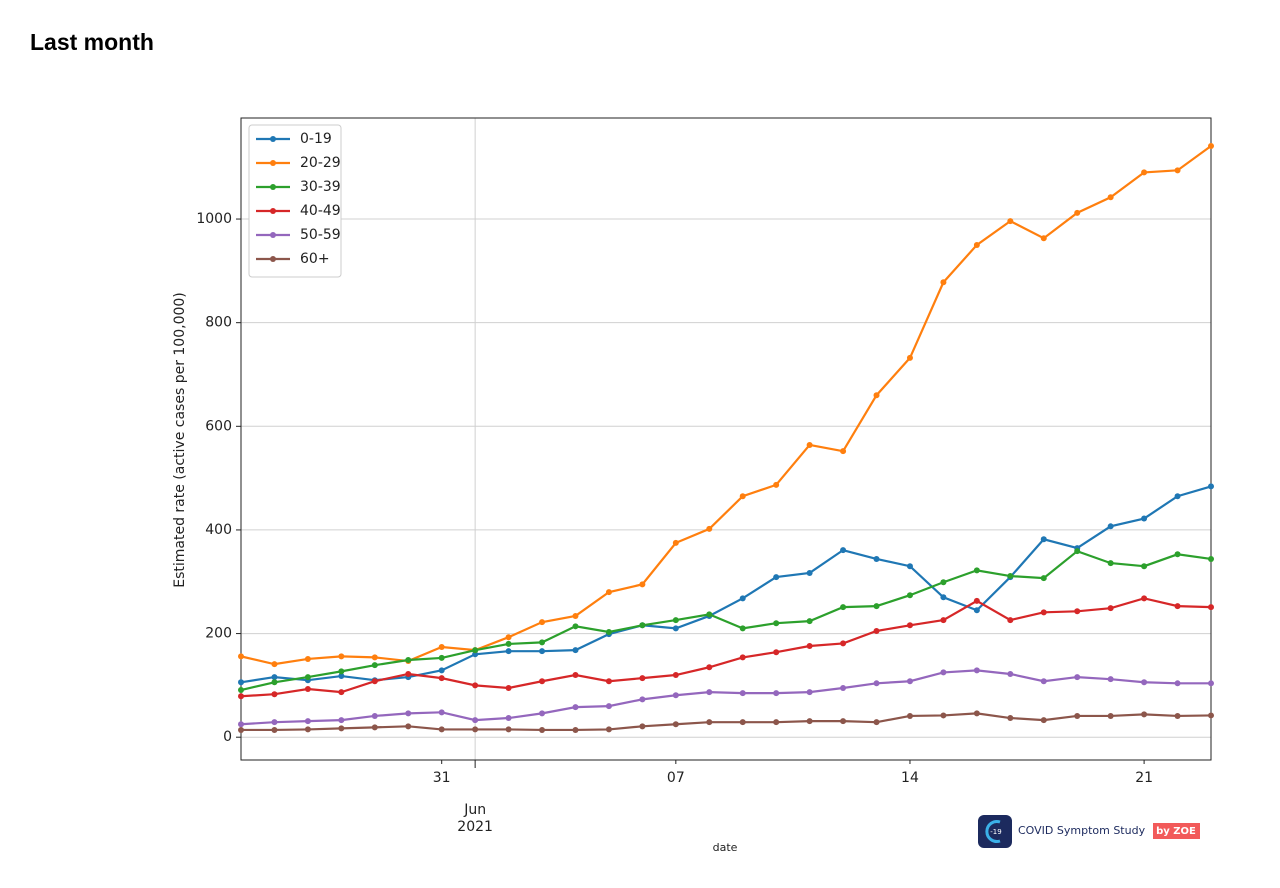 This screenshot has height=888, width=1280. What do you see at coordinates (995, 832) in the screenshot?
I see `logo-icon-text: -19` at bounding box center [995, 832].